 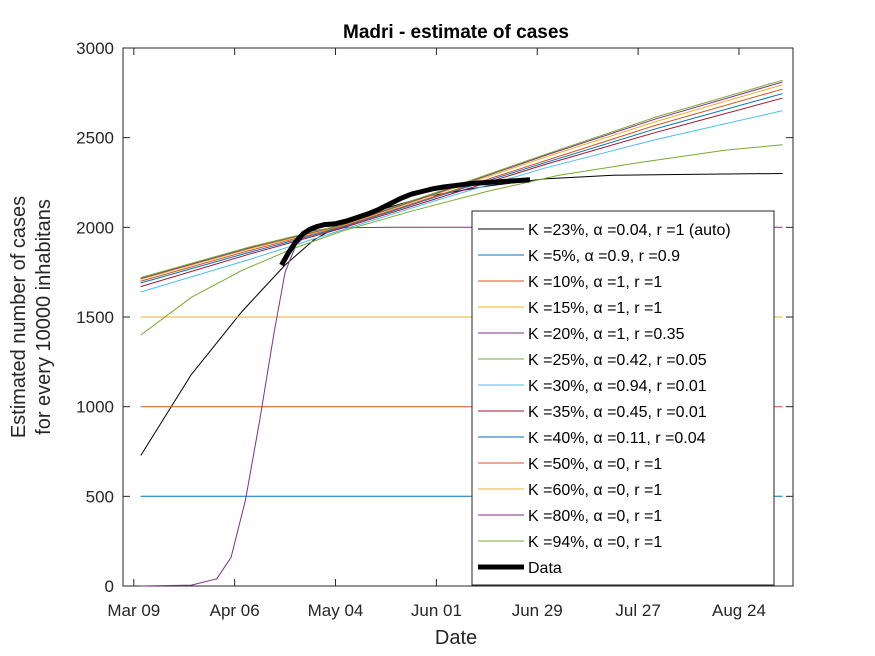 What do you see at coordinates (95, 317) in the screenshot?
I see `y-tick-label: 1500` at bounding box center [95, 317].